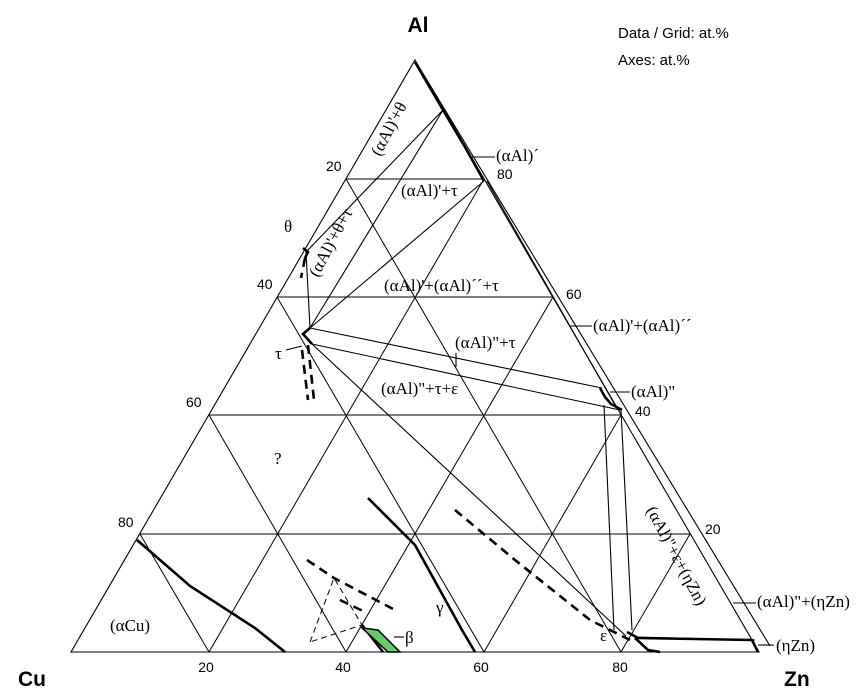 The width and height of the screenshot is (865, 699). Describe the element at coordinates (32, 679) in the screenshot. I see `corner-label-cu: Cu` at that location.